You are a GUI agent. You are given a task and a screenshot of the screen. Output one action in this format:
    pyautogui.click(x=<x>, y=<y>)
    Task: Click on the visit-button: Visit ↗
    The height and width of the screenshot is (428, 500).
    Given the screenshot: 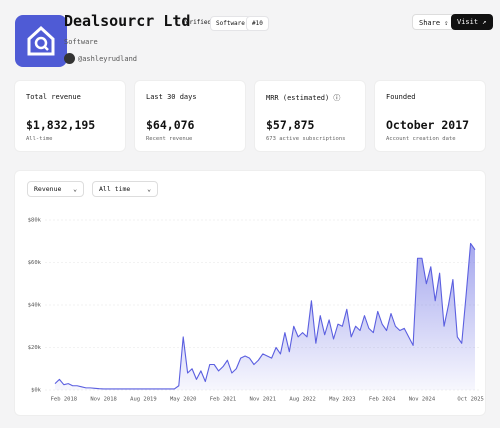 What is the action you would take?
    pyautogui.click(x=472, y=22)
    